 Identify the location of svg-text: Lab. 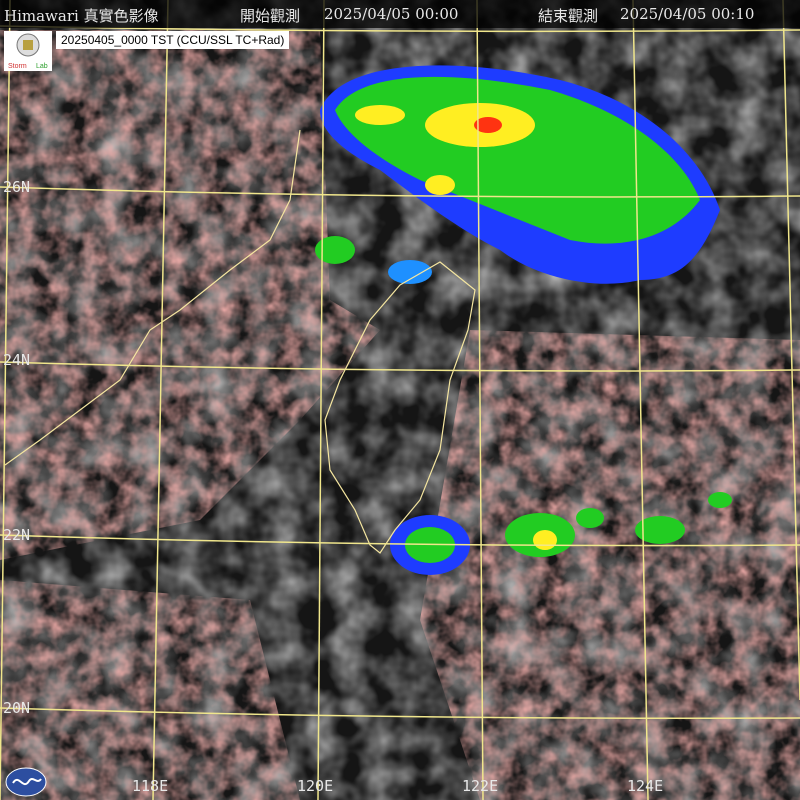
(42, 66).